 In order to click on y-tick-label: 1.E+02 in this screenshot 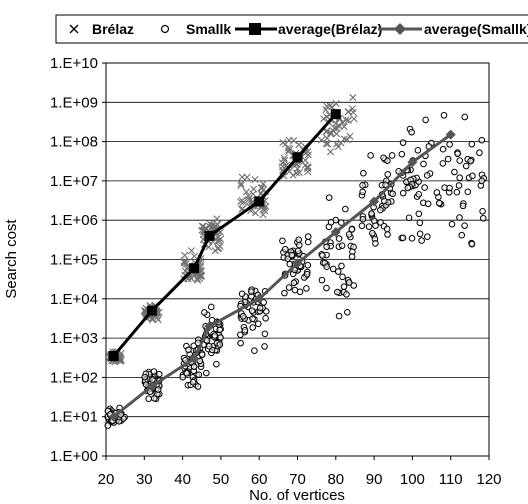, I will do `click(74, 377)`.